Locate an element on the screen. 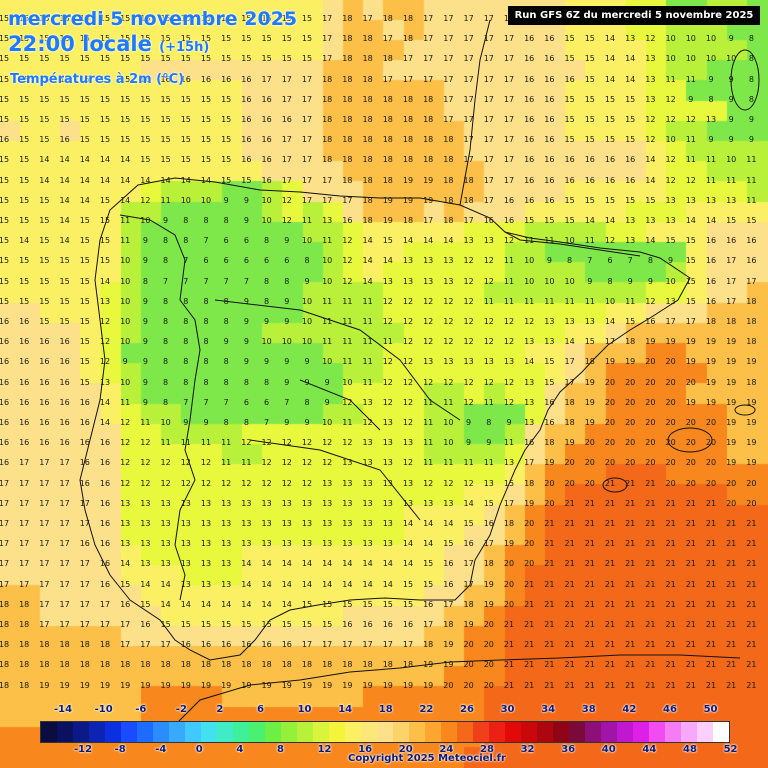 The height and width of the screenshot is (768, 768). legend-label-top: -6 is located at coordinates (141, 709).